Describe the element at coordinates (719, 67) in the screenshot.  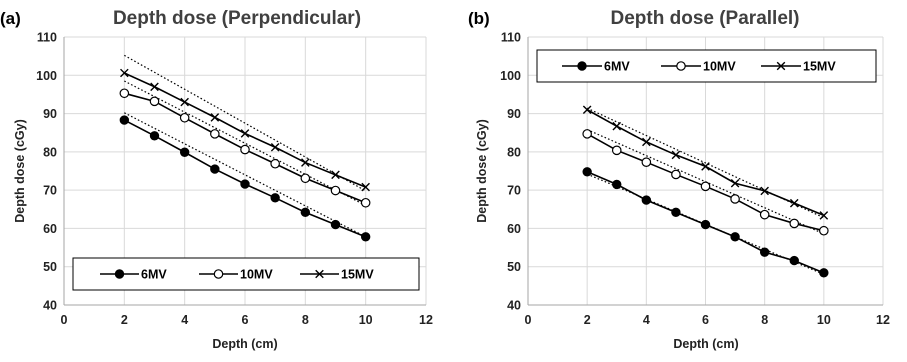
I see `legend-label-10MV: 10MV` at that location.